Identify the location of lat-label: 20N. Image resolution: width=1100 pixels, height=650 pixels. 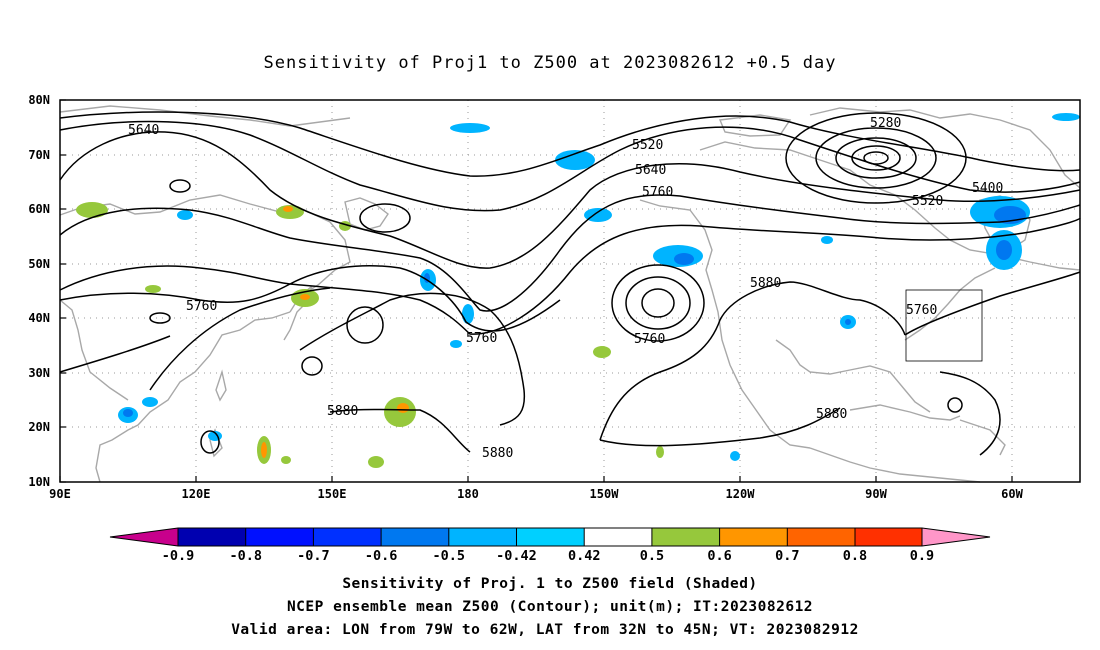
(39, 427).